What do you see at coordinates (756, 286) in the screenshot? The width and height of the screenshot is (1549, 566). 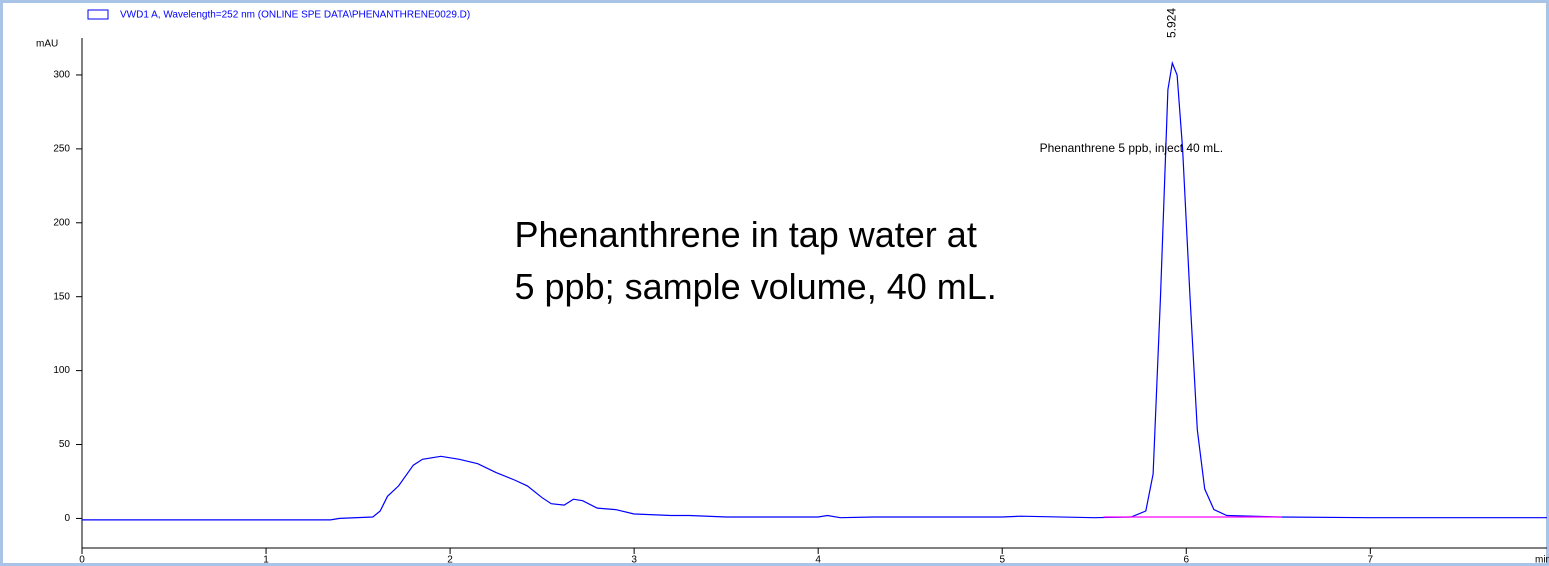 I see `caption-line: 5 ppb; sample volume, 40 mL.` at bounding box center [756, 286].